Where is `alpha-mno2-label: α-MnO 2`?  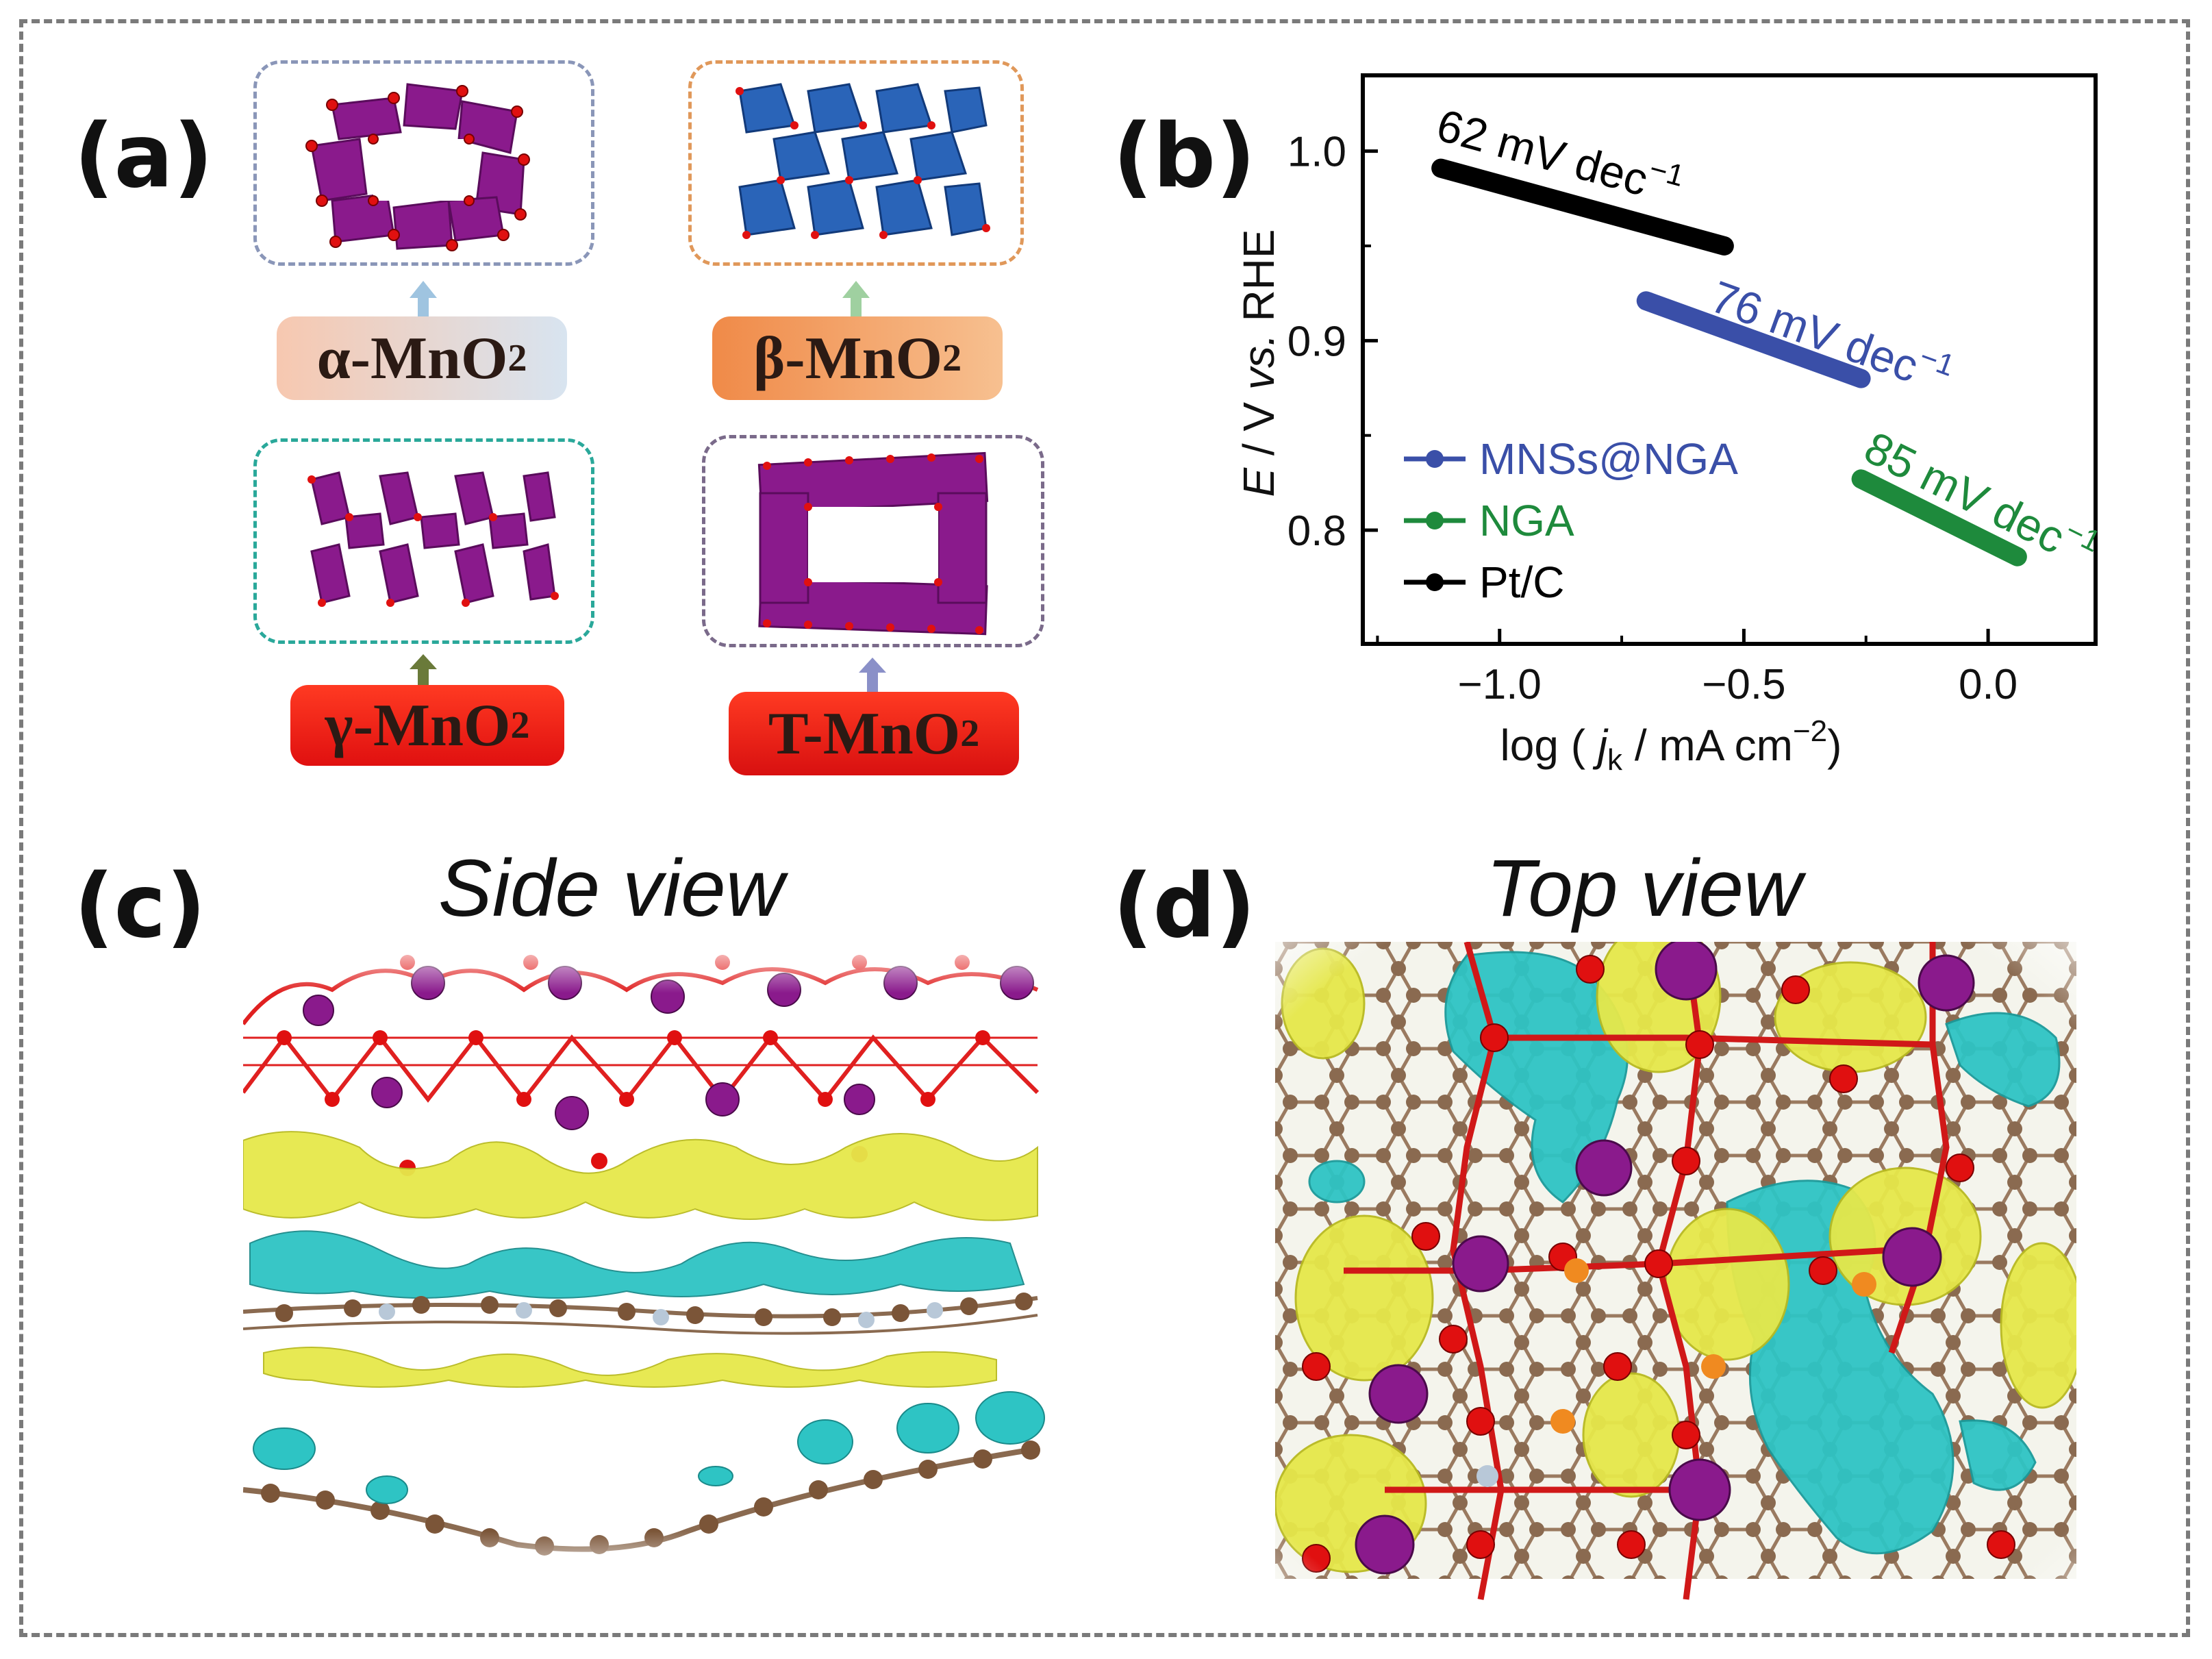 alpha-mno2-label: α-MnO 2 is located at coordinates (422, 358).